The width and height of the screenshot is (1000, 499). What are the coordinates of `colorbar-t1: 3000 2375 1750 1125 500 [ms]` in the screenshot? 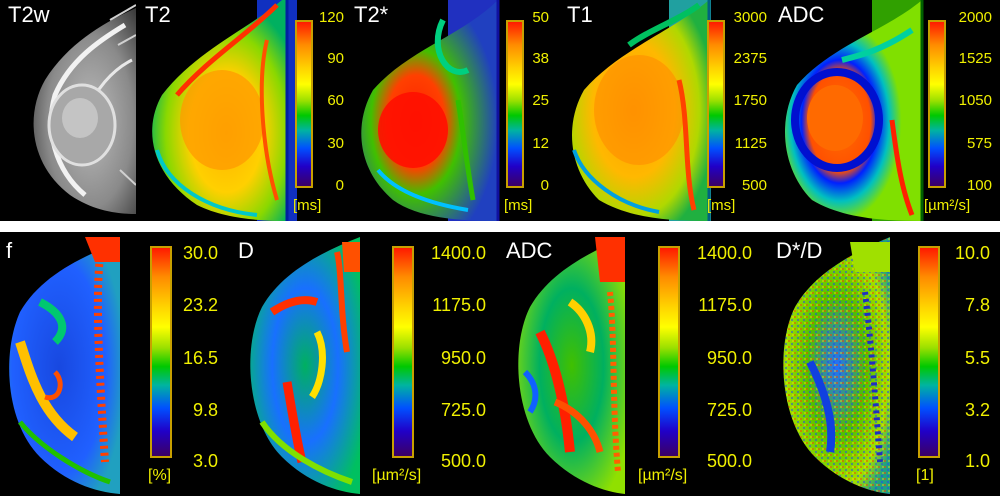 It's located at (738, 110).